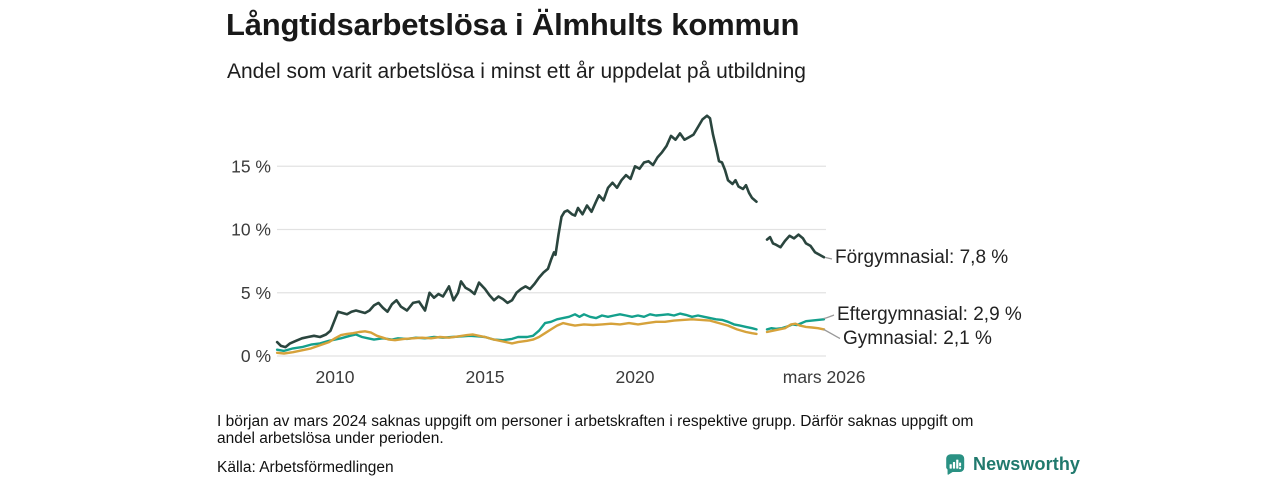 This screenshot has width=1280, height=480. Describe the element at coordinates (251, 166) in the screenshot. I see `y-axis-tick-label: 15 %` at that location.